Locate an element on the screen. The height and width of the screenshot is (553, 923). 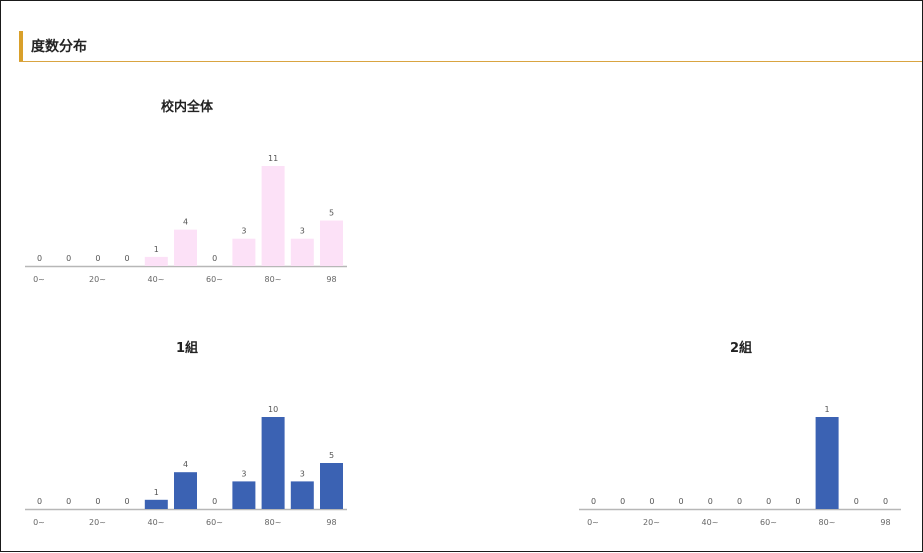
data-label: 11 is located at coordinates (273, 158).